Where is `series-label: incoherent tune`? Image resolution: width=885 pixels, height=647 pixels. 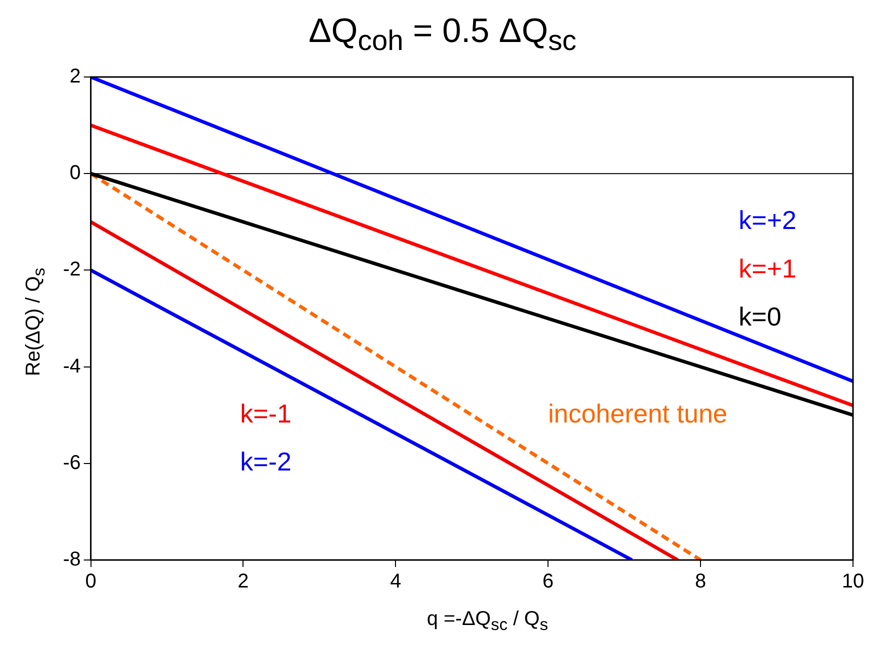 series-label: incoherent tune is located at coordinates (638, 413).